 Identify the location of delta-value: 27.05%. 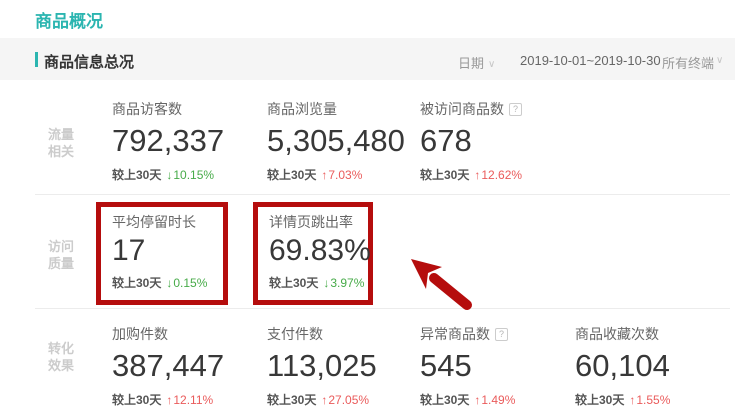
(349, 400).